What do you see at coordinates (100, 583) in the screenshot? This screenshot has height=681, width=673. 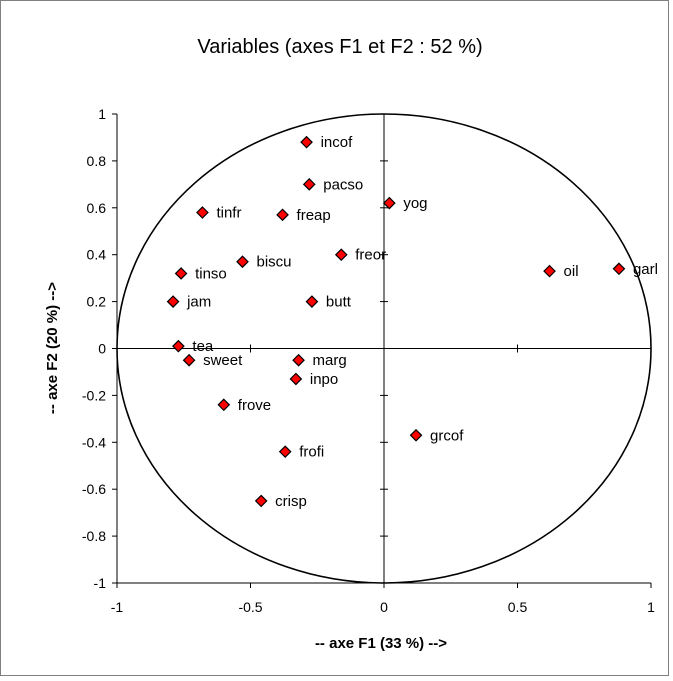 I see `y-tick-label: -1` at bounding box center [100, 583].